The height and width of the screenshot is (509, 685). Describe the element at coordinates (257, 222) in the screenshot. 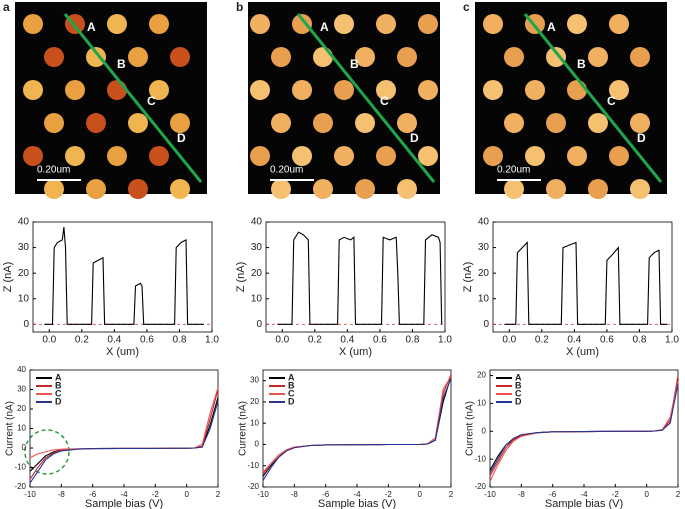

I see `y-tick-label: 40` at that location.